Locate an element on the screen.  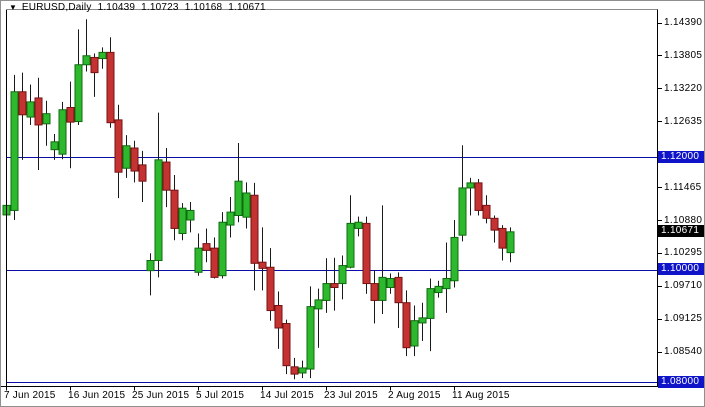
time-tick-label: 5 Jul 2015 is located at coordinates (220, 395).